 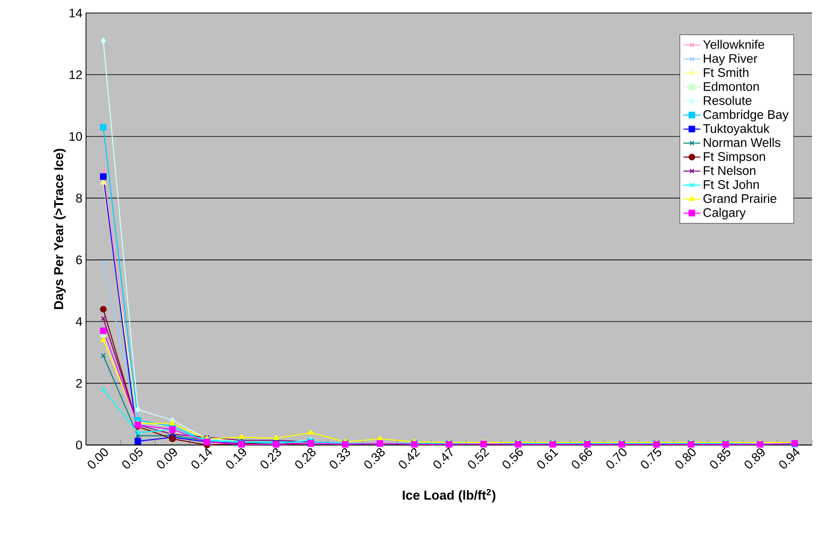 I want to click on y-tick-label: 6, so click(x=79, y=259).